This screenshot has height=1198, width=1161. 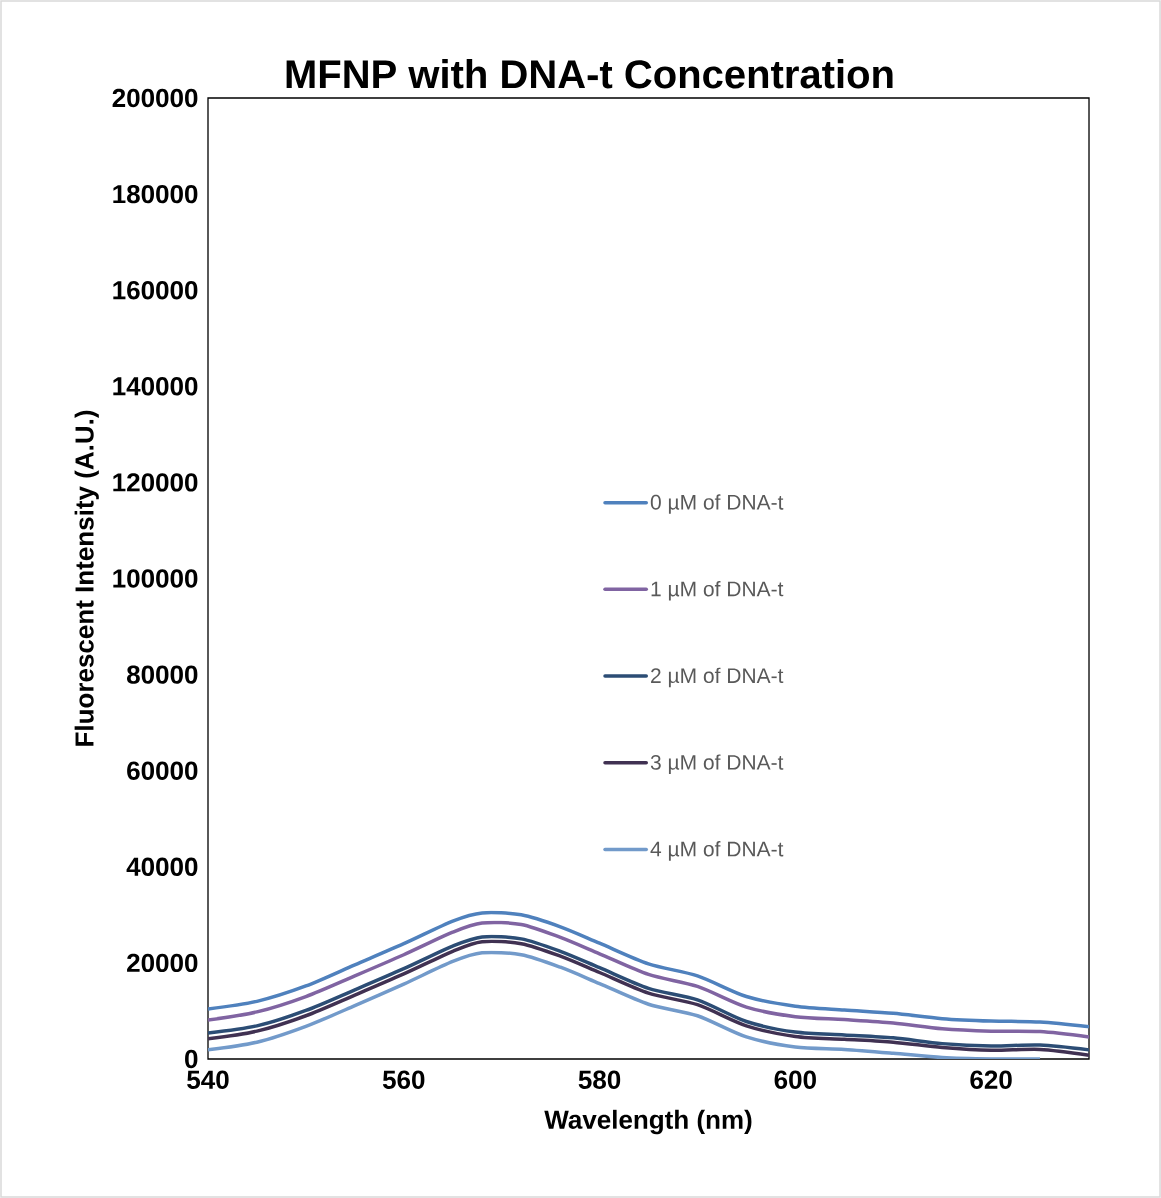 I want to click on y-tick-label: 80000, so click(x=162, y=674).